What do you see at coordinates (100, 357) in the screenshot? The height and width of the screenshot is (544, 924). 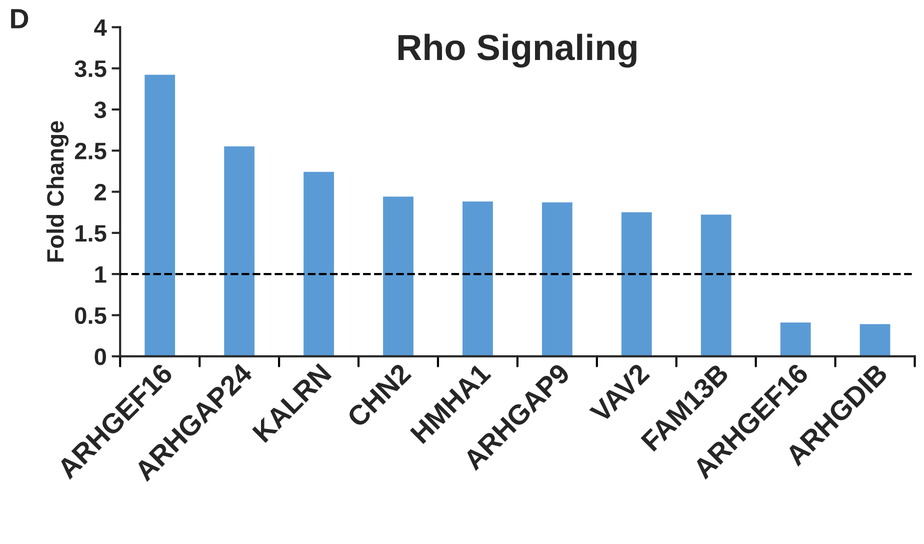 I see `y-tick-label: 0` at bounding box center [100, 357].